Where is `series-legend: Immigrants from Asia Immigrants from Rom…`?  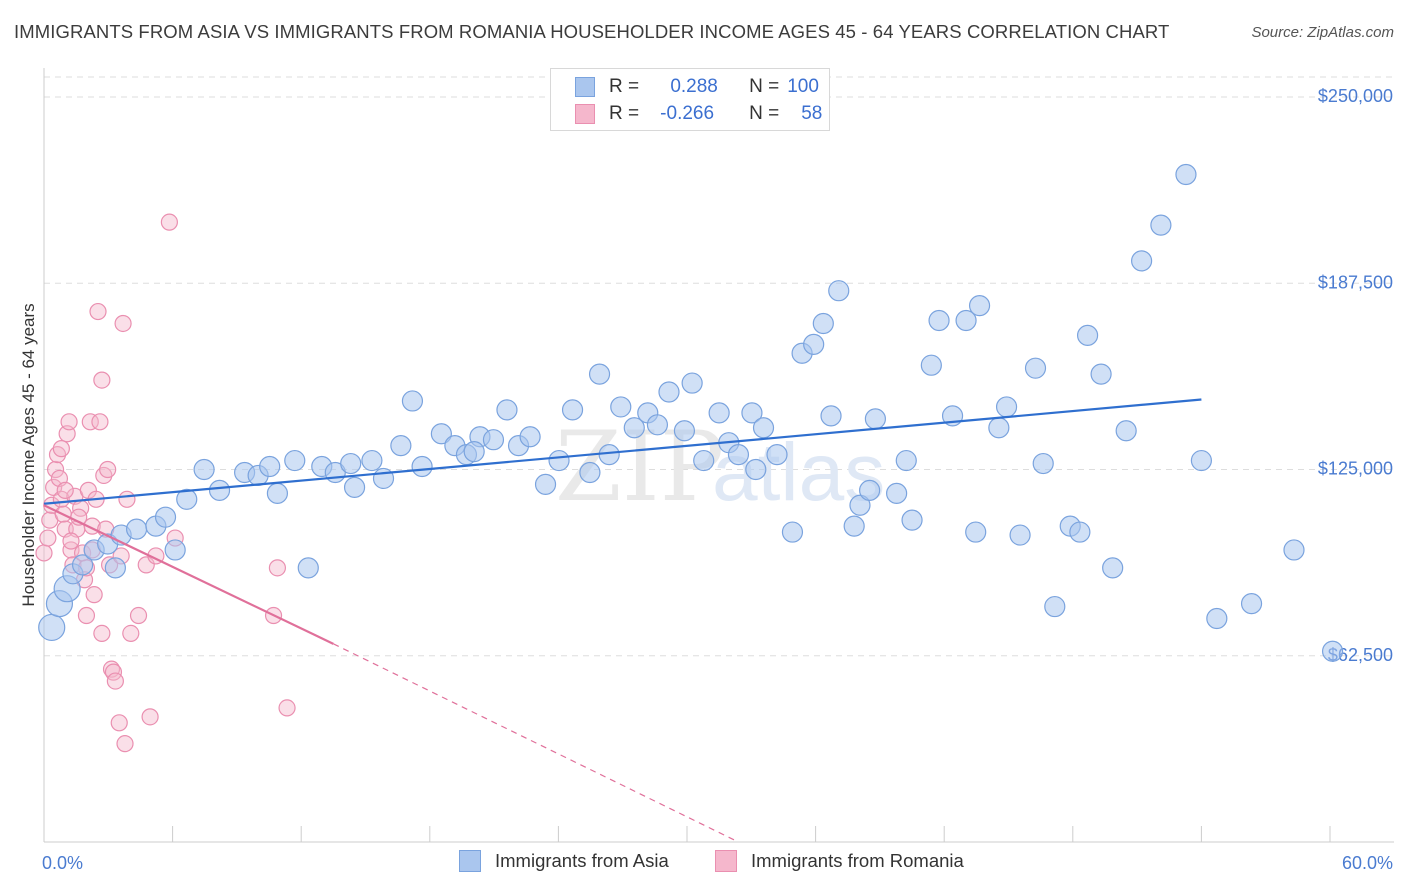
series-legend: Immigrants from Asia Immigrants from Rom… is located at coordinates (703, 865).